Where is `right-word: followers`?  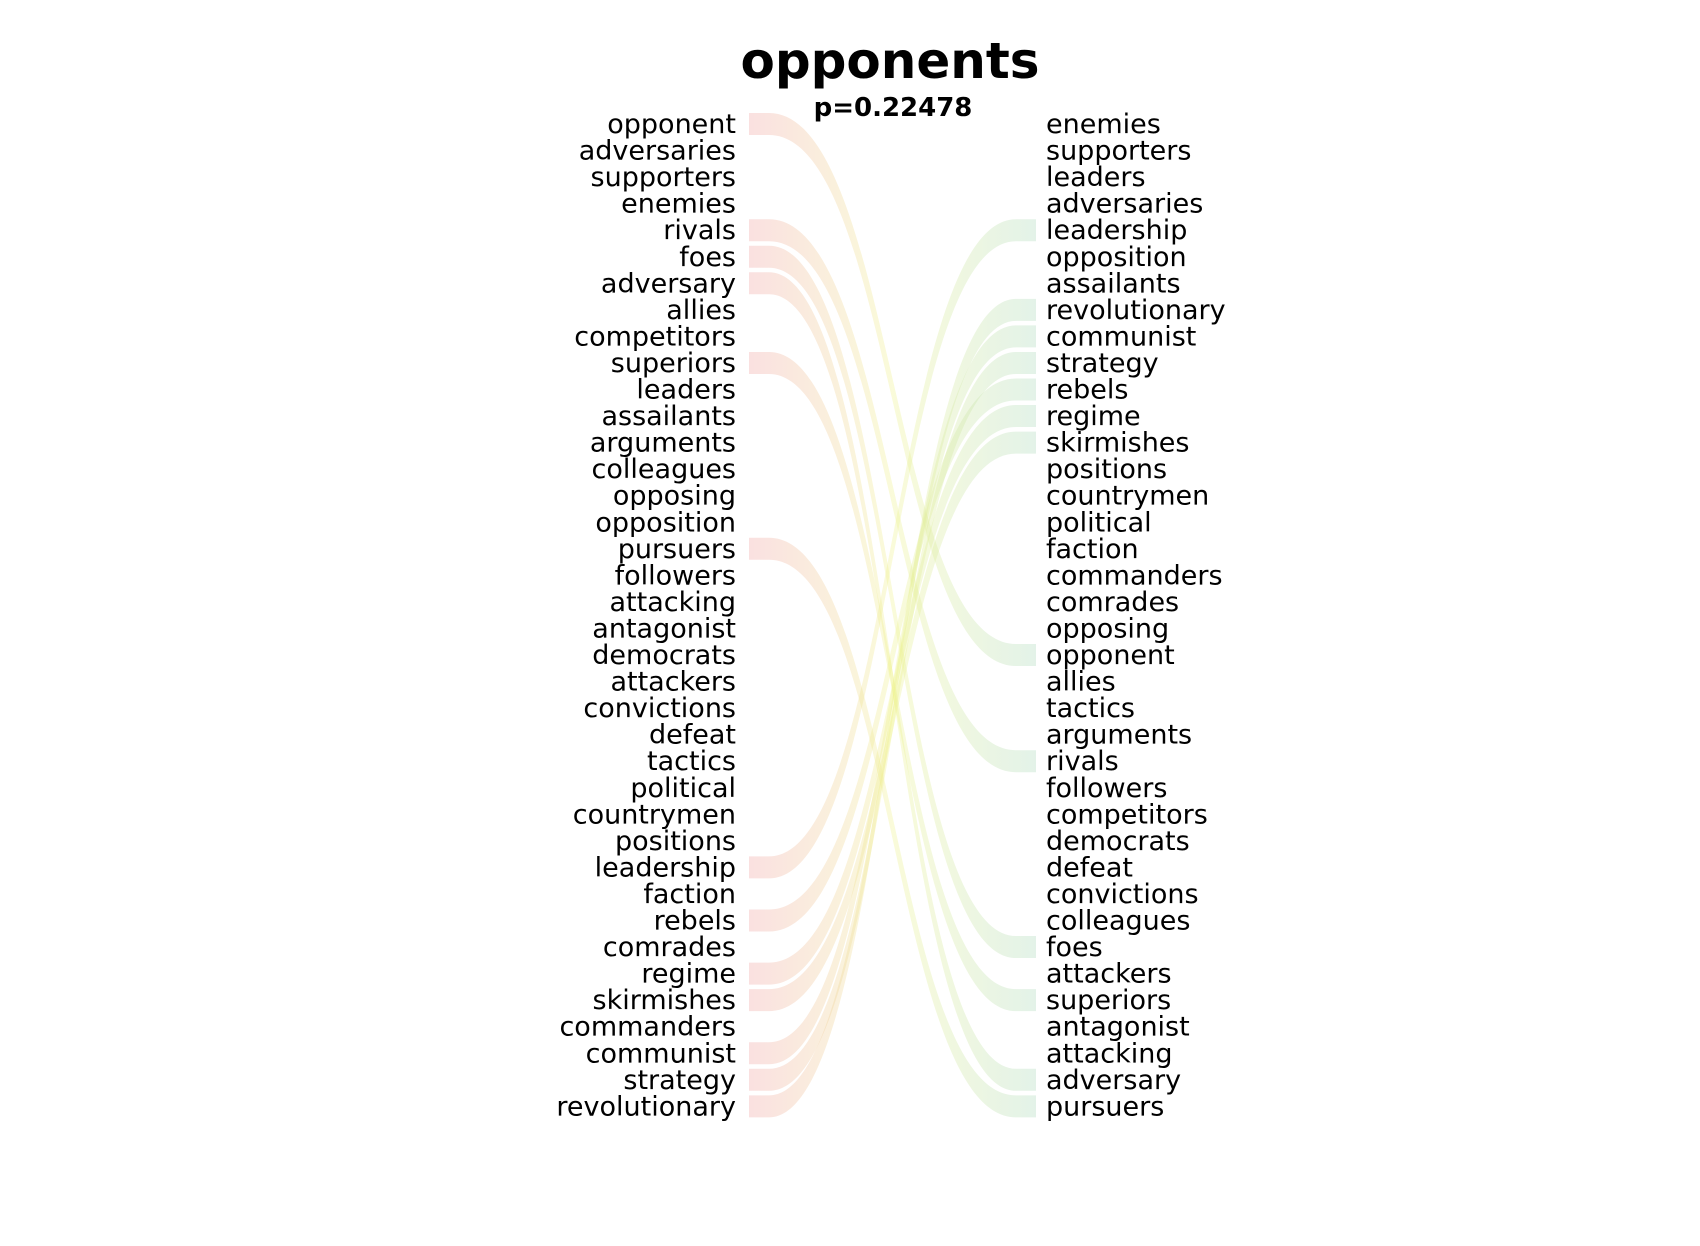 right-word: followers is located at coordinates (1106, 788).